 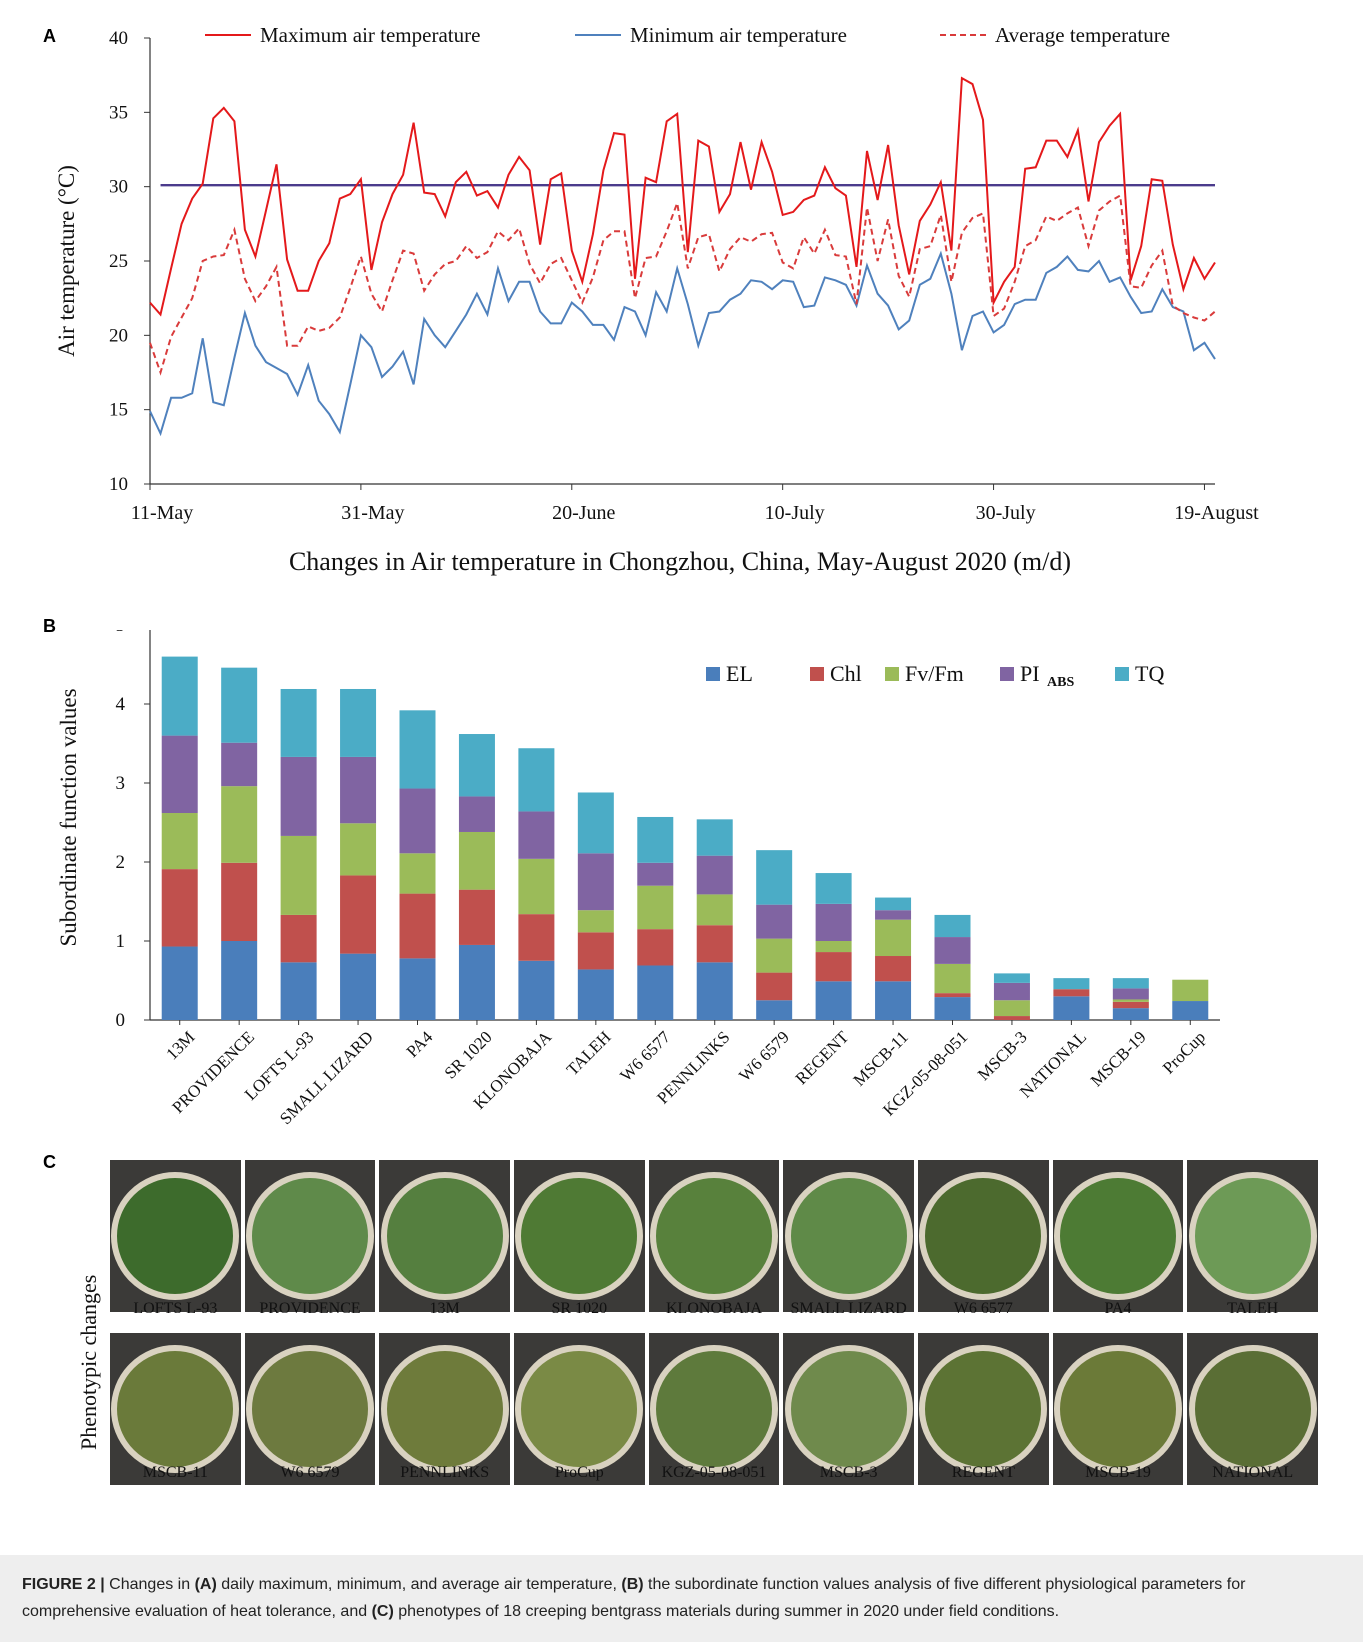 I want to click on x-tick-label: MSCB-19, so click(x=1118, y=1058).